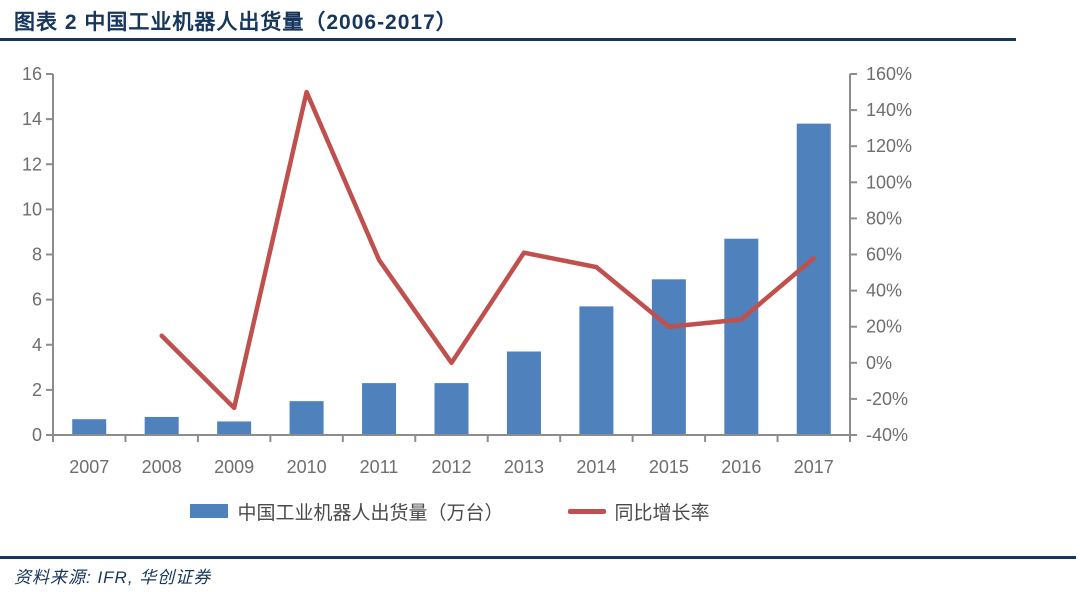 The height and width of the screenshot is (592, 1080). I want to click on shipments-bar-2017, so click(813, 279).